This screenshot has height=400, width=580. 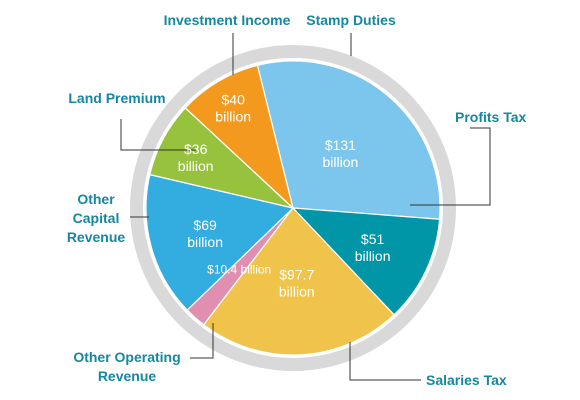 What do you see at coordinates (196, 149) in the screenshot?
I see `value-amount-investment-income: $36` at bounding box center [196, 149].